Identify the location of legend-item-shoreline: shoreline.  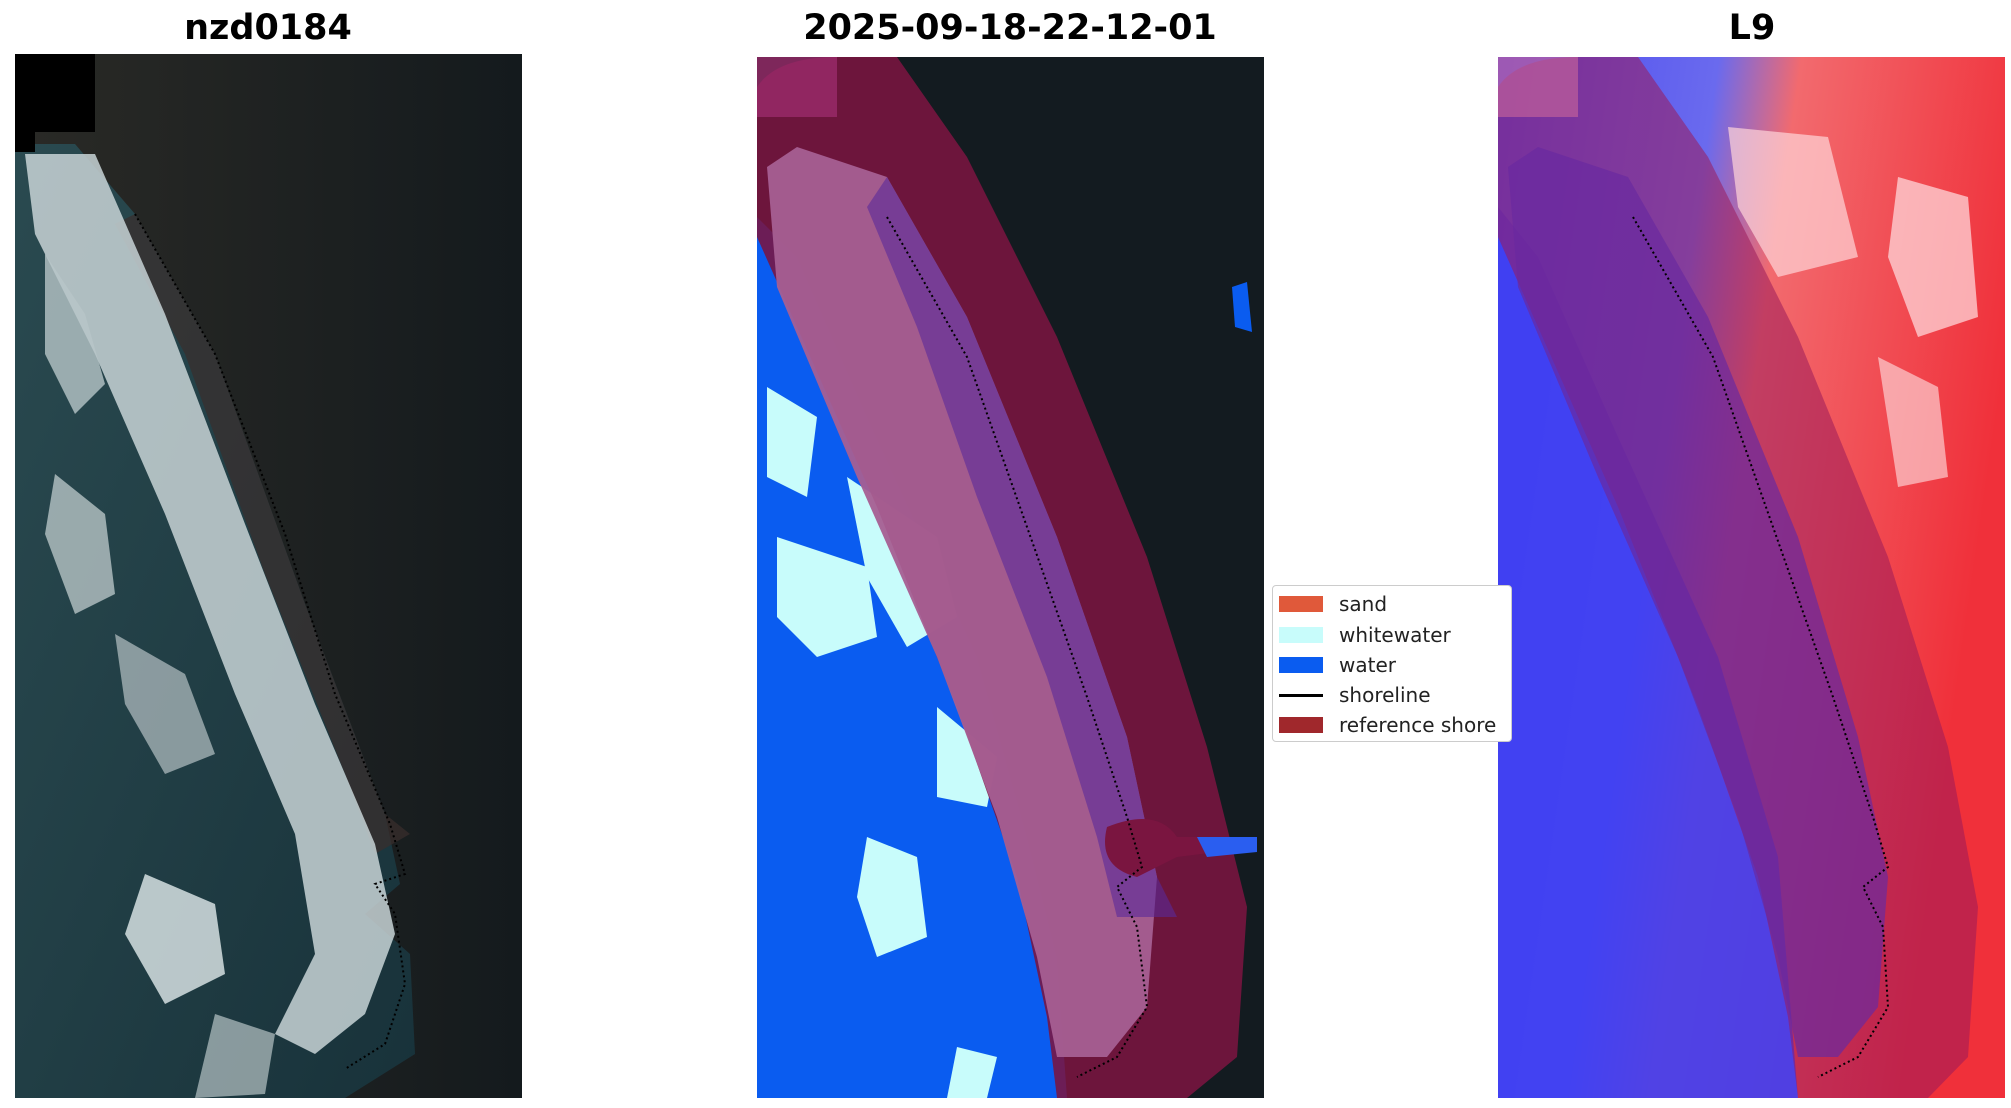
(1355, 695).